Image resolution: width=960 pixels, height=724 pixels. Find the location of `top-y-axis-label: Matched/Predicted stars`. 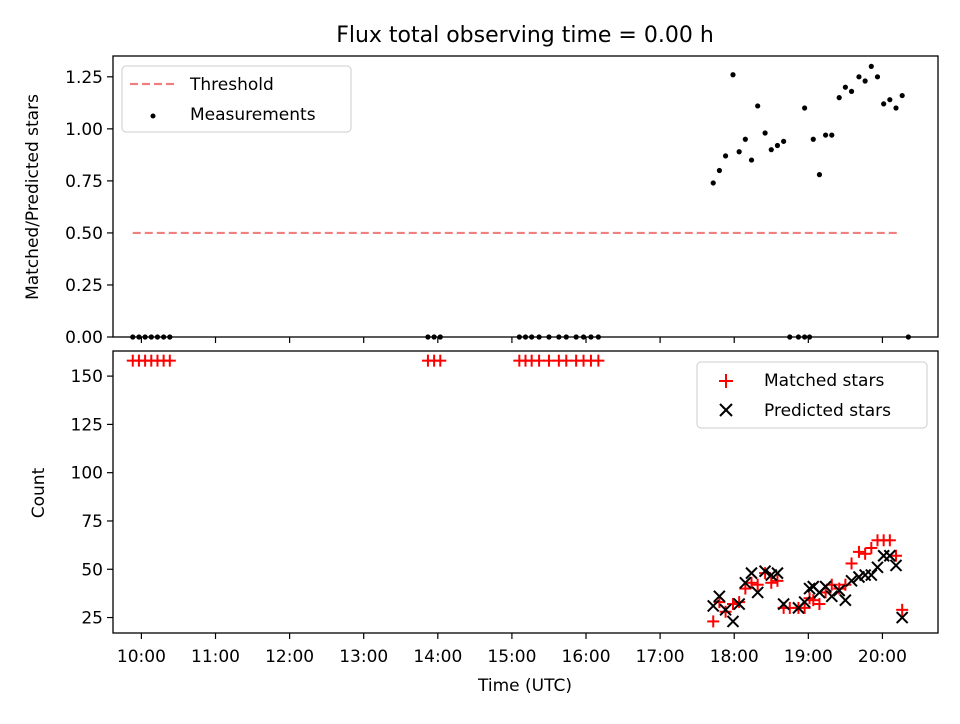

top-y-axis-label: Matched/Predicted stars is located at coordinates (33, 197).